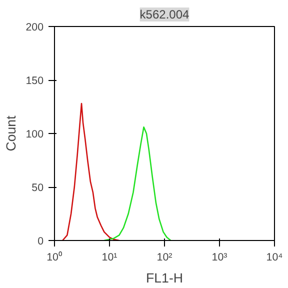 This screenshot has height=288, width=288. I want to click on y-tick-label: 150, so click(35, 81).